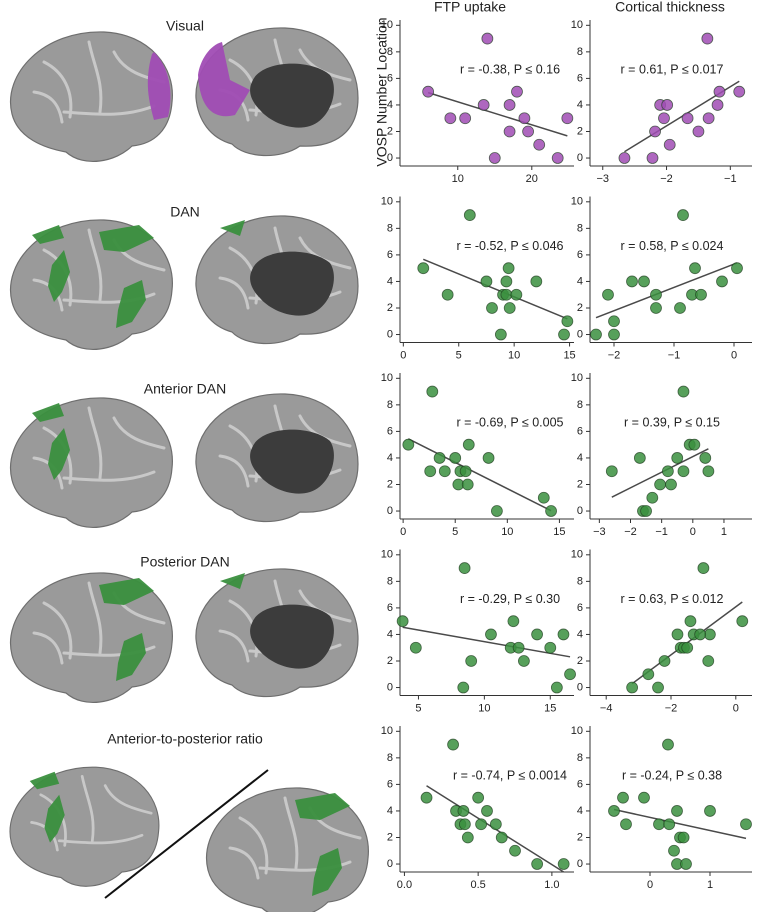 Image resolution: width=760 pixels, height=912 pixels. I want to click on x-tick-label: 1.0, so click(551, 885).